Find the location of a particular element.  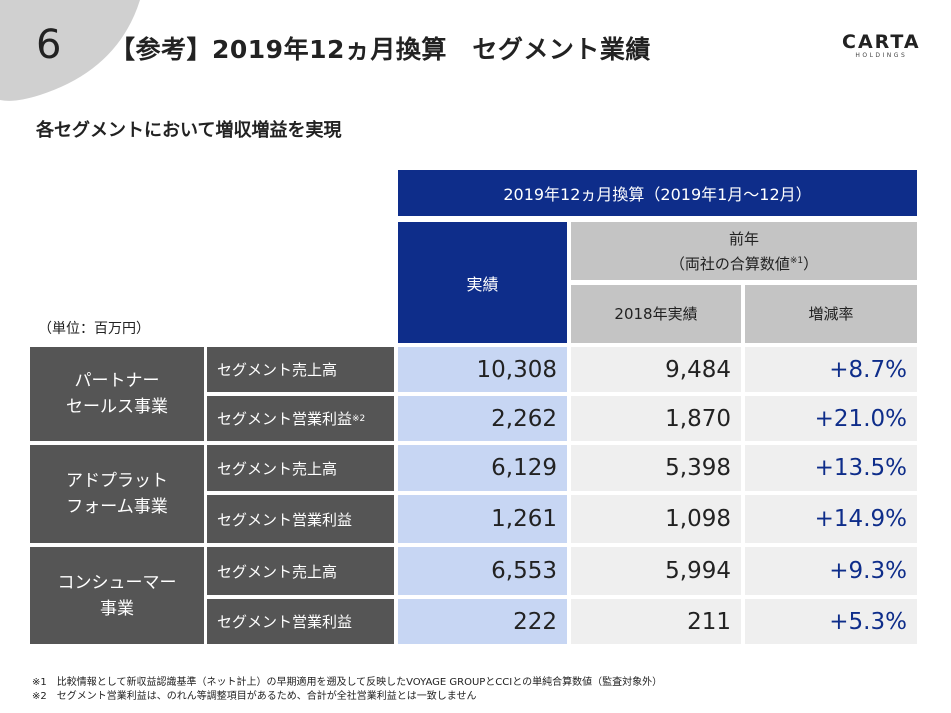

prev-value: 5,994 is located at coordinates (656, 571).